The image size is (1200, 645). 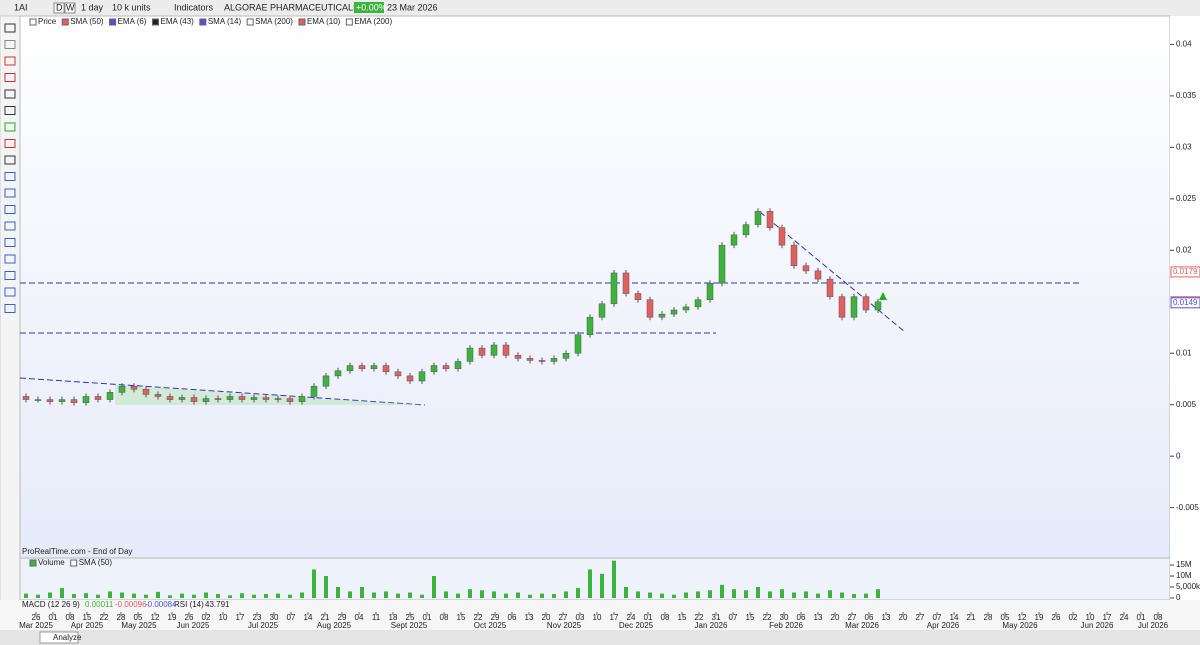 What do you see at coordinates (631, 617) in the screenshot?
I see `day-label: 24` at bounding box center [631, 617].